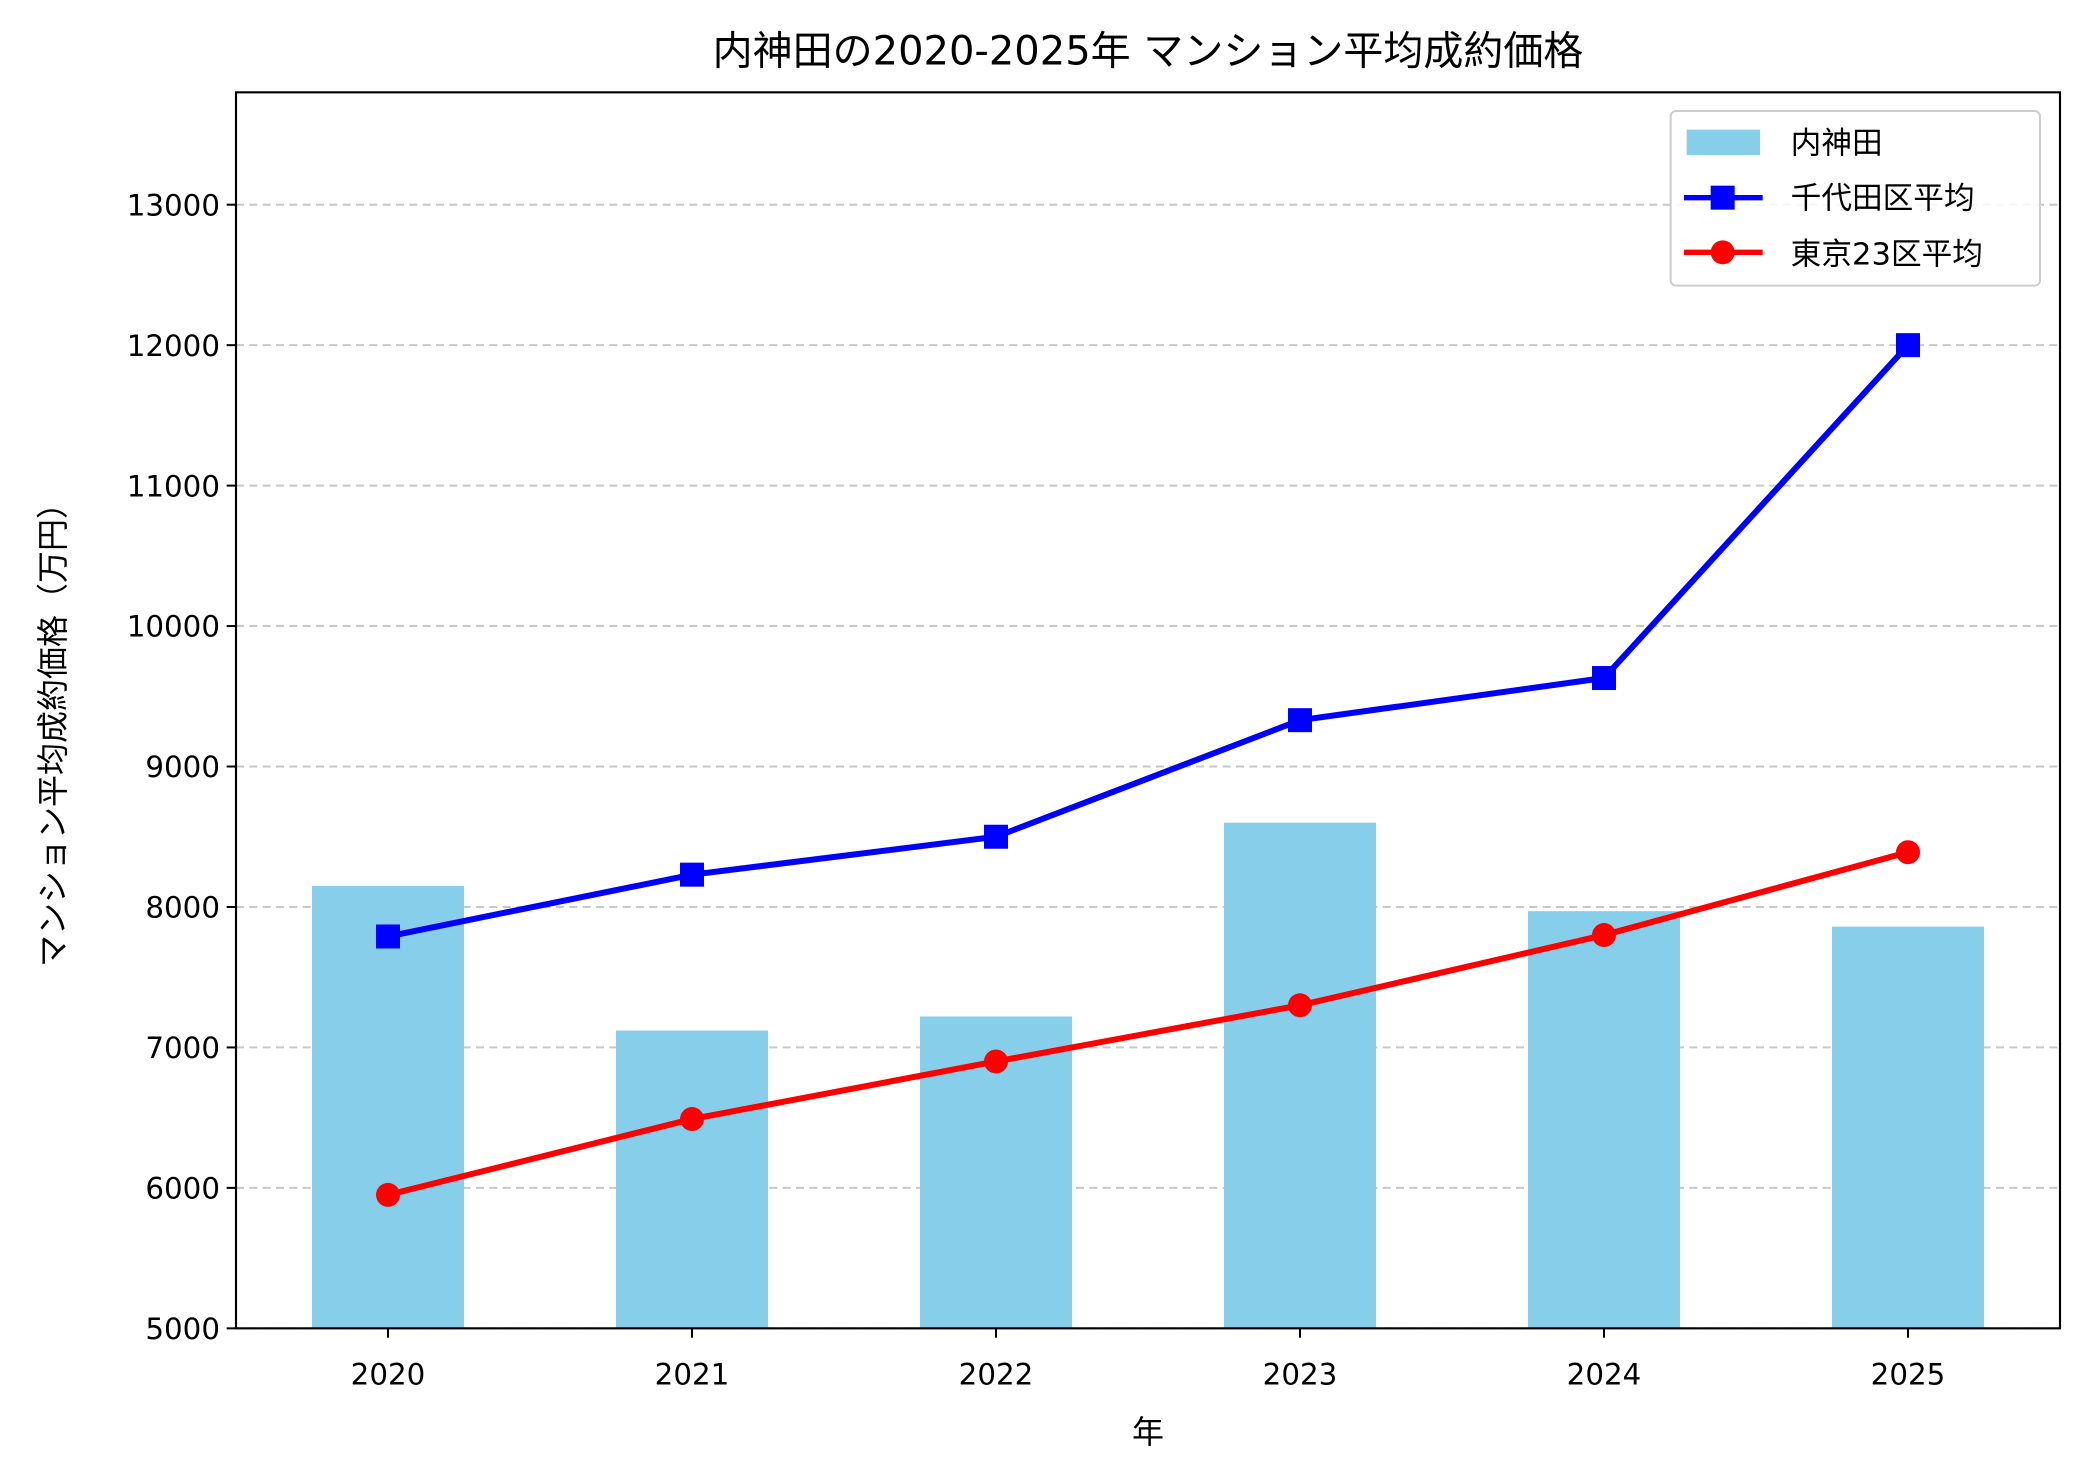  Describe the element at coordinates (1722, 197) in the screenshot. I see `legend-marker-square` at that location.